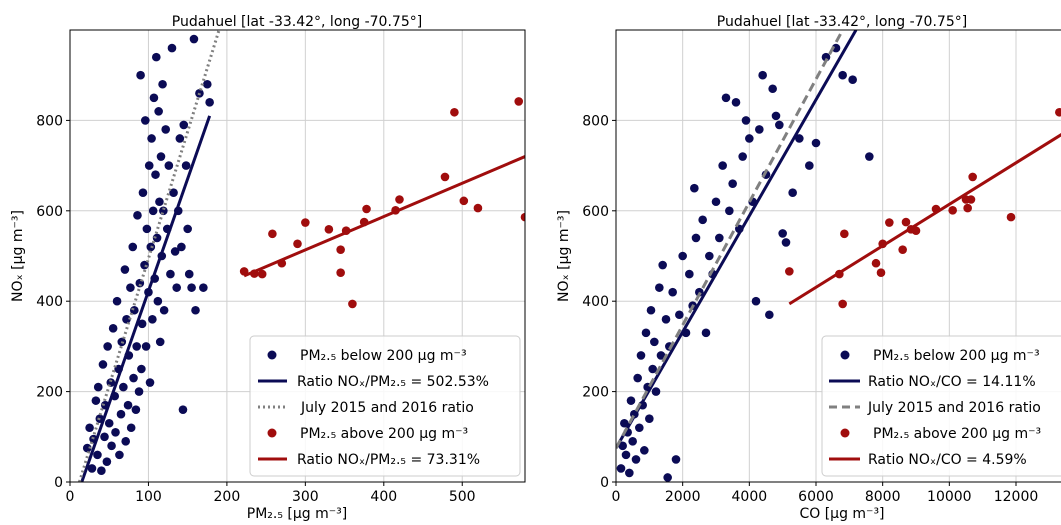 This screenshot has height=525, width=1061. Describe the element at coordinates (595, 121) in the screenshot. I see `right-y-tick-label: 800` at that location.